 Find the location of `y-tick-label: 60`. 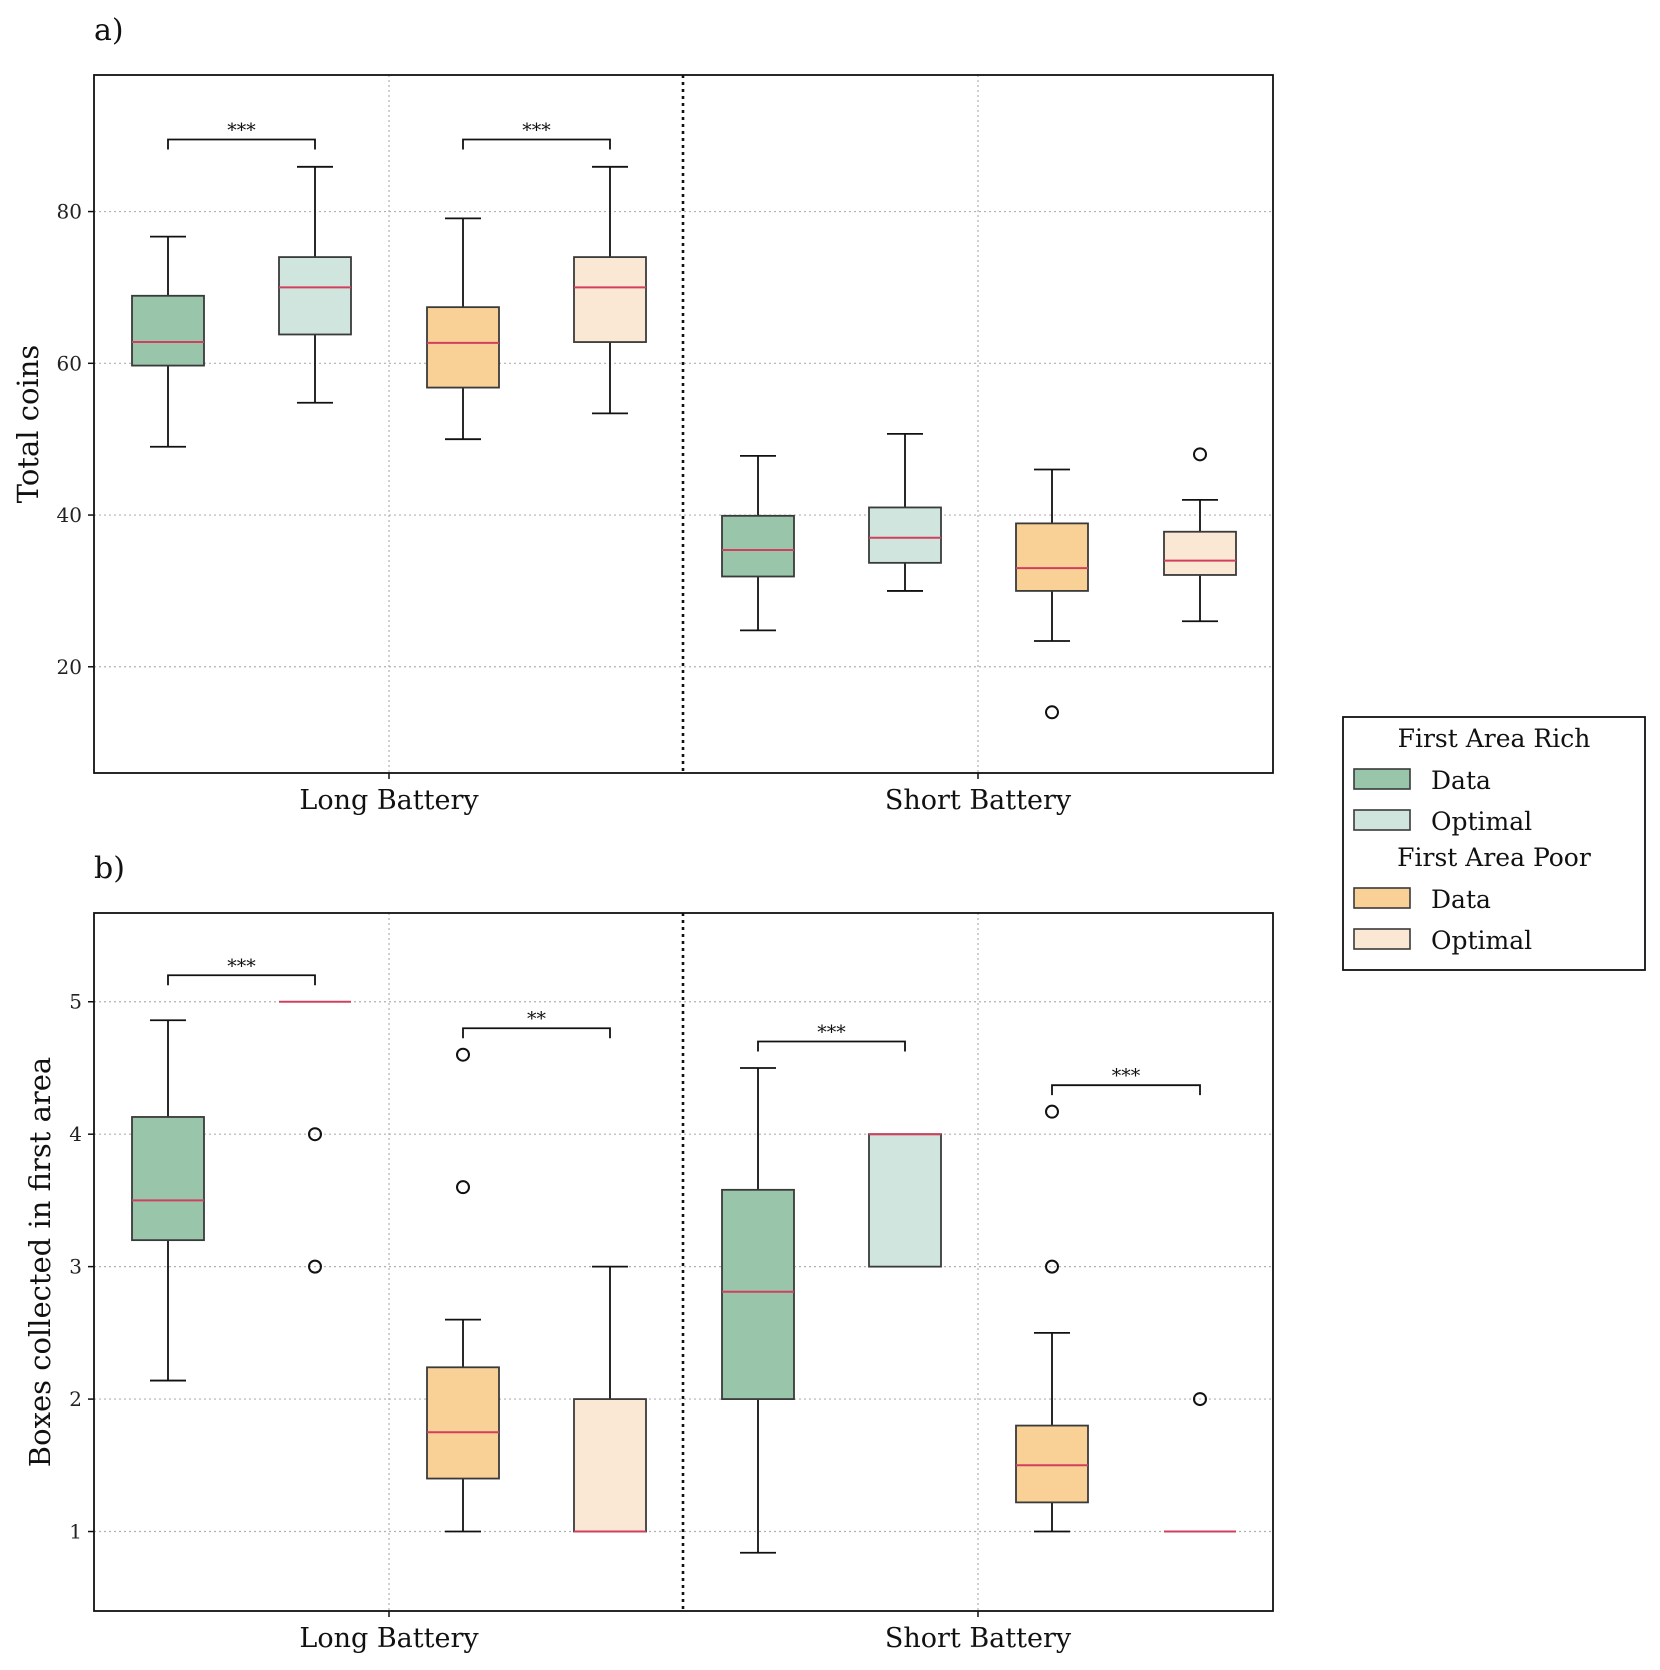

y-tick-label: 60 is located at coordinates (69, 363).